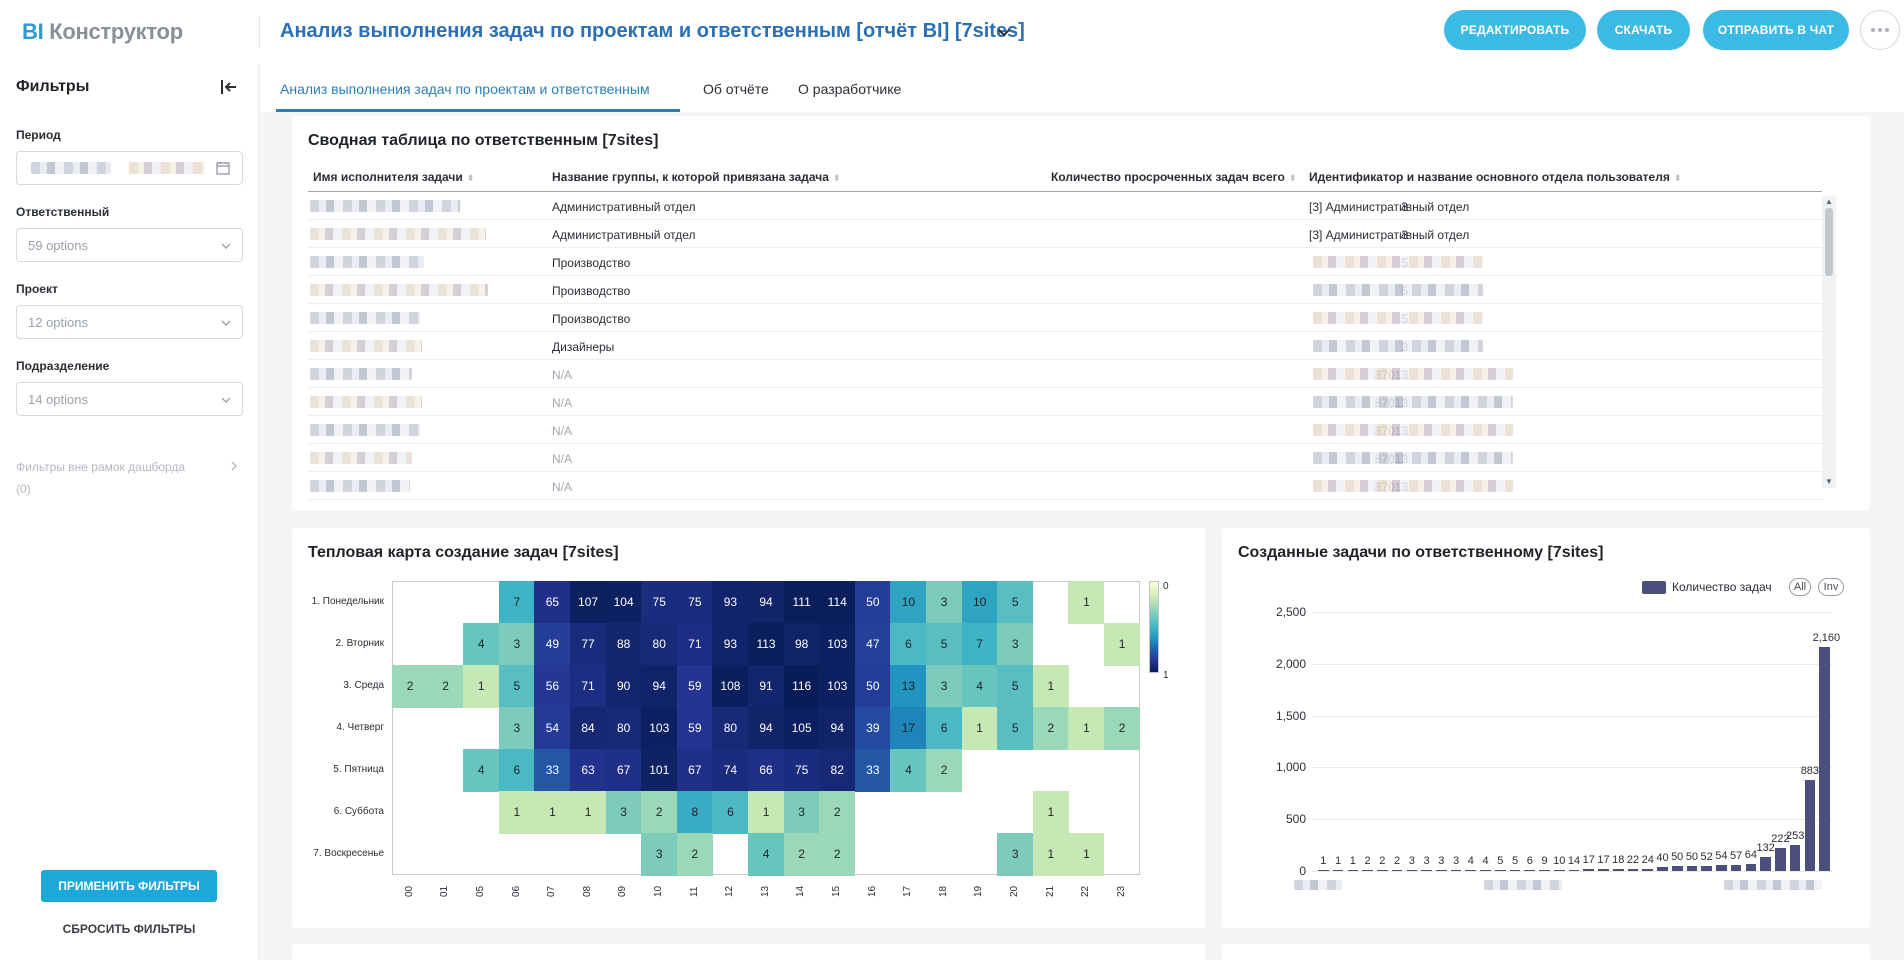  What do you see at coordinates (801, 602) in the screenshot?
I see `heatmap-cell: 111` at bounding box center [801, 602].